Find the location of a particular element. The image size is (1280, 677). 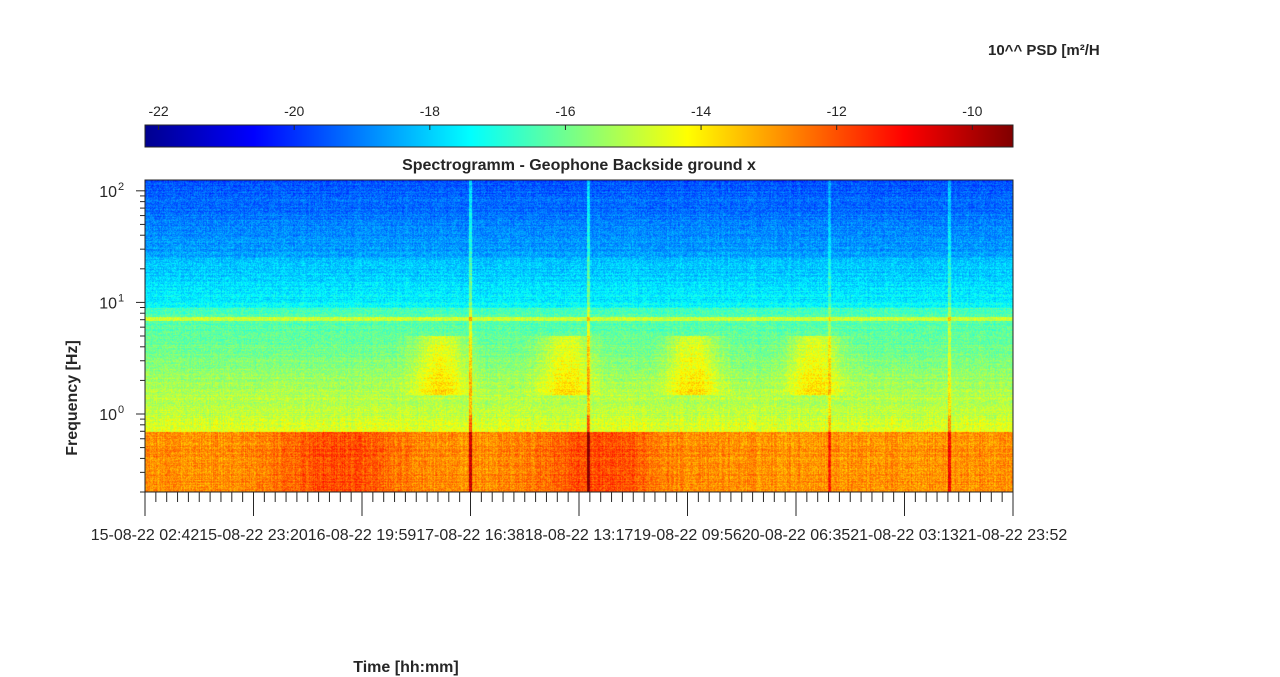

colorbar-tick-label: -20 is located at coordinates (294, 111).